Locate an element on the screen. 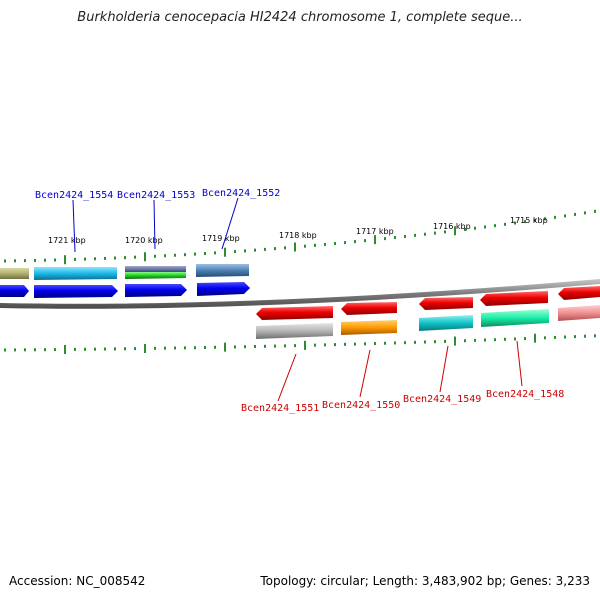 The height and width of the screenshot is (600, 600). gene-label: Bcen2424_1552 is located at coordinates (241, 193).